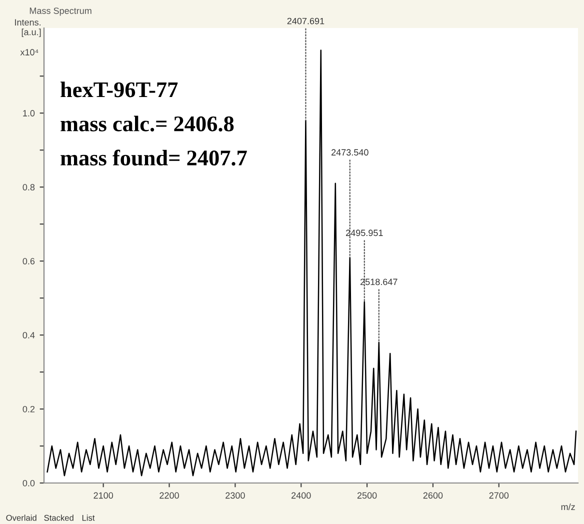 Image resolution: width=584 pixels, height=524 pixels. What do you see at coordinates (28, 28) in the screenshot?
I see `y-axis-title: Intens. [a.u.]` at bounding box center [28, 28].